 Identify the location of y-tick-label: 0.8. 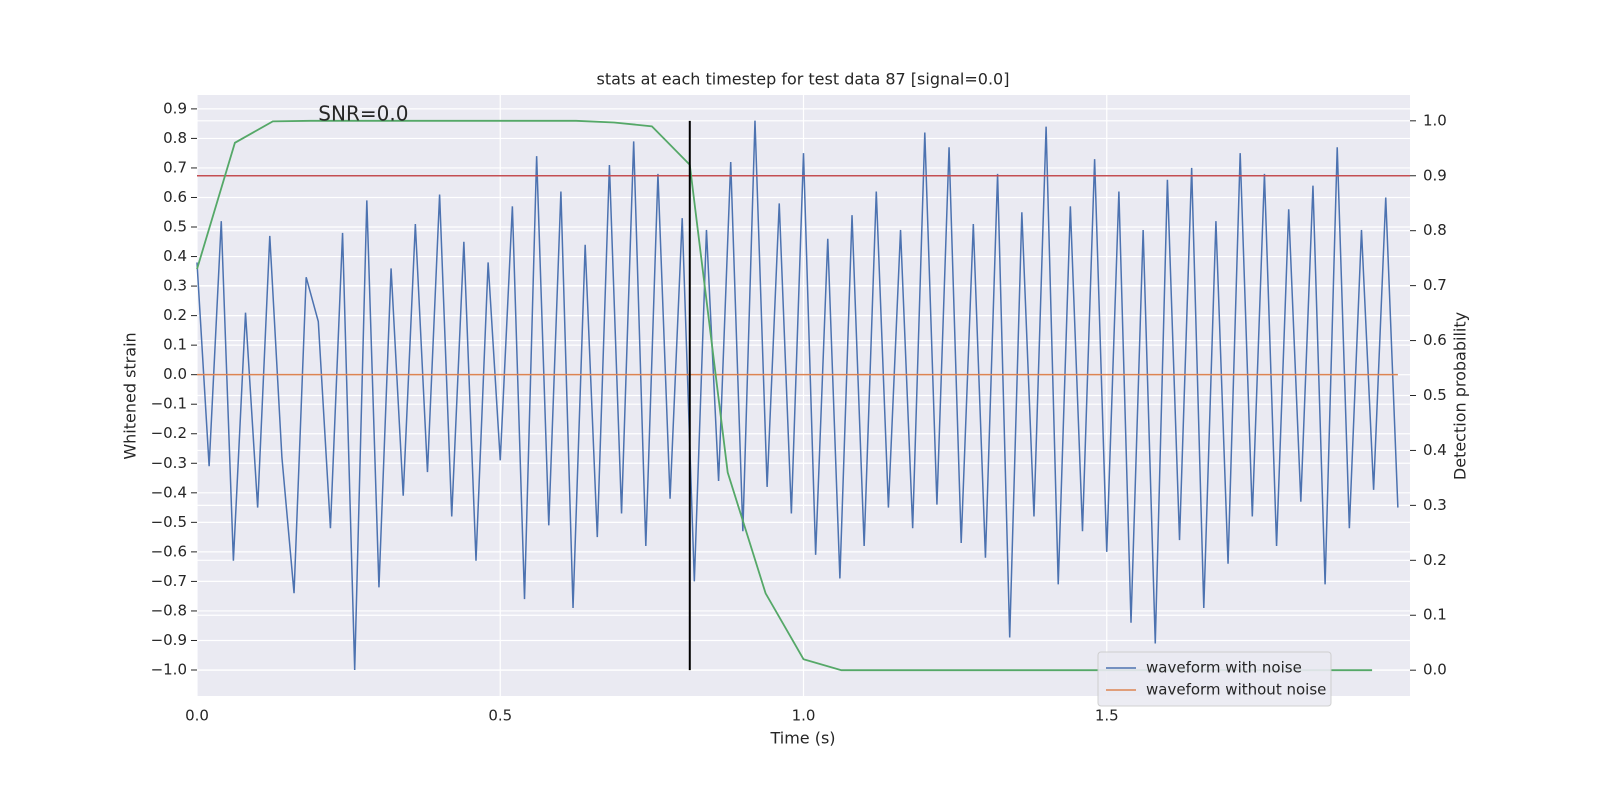
(175, 138).